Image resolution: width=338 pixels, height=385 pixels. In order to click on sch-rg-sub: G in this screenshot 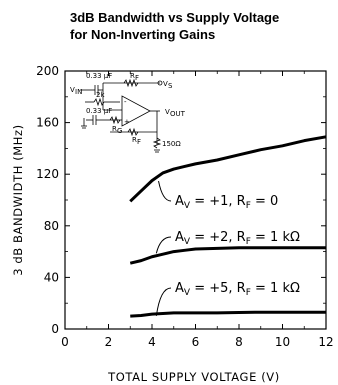, I will do `click(119, 131)`.